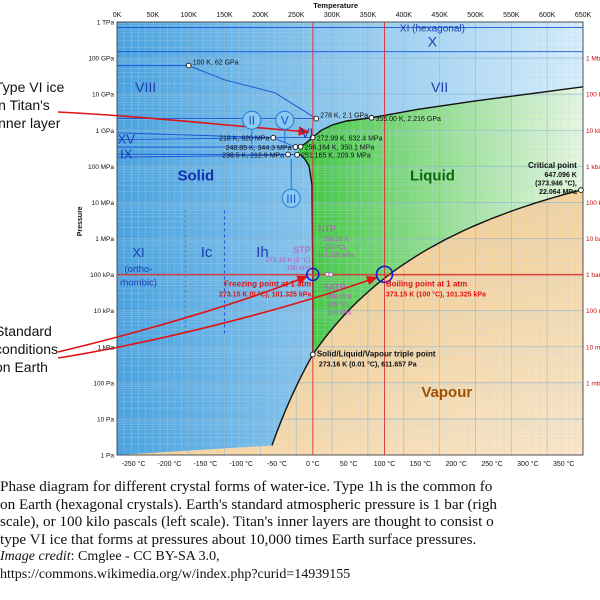 This screenshot has height=600, width=600. I want to click on point-label: 355.00 K, 2.216 GPa, so click(408, 119).